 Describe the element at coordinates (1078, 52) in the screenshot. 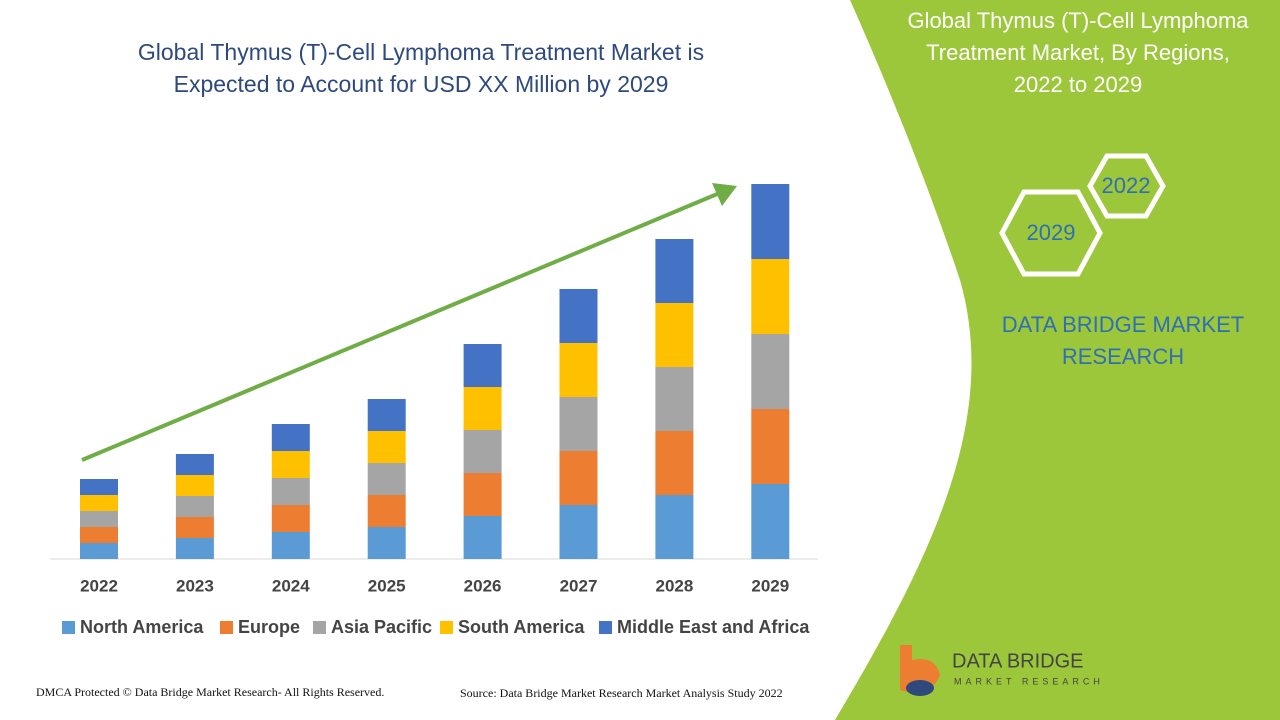

I see `panel-title: Treatment Market, By Regions,` at that location.